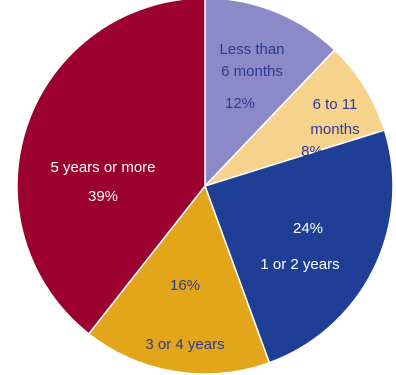 Image resolution: width=396 pixels, height=375 pixels. Describe the element at coordinates (299, 264) in the screenshot. I see `slice-label-3-line-1: 1 or 2 years` at that location.